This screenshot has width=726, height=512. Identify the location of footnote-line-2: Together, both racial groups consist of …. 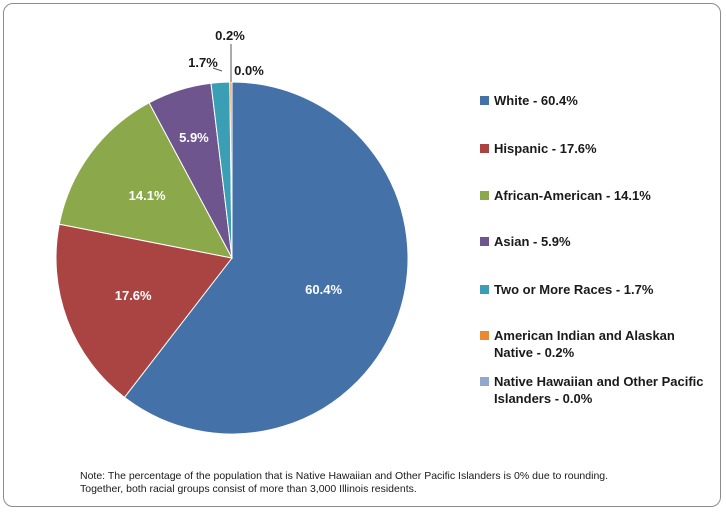
(248, 489).